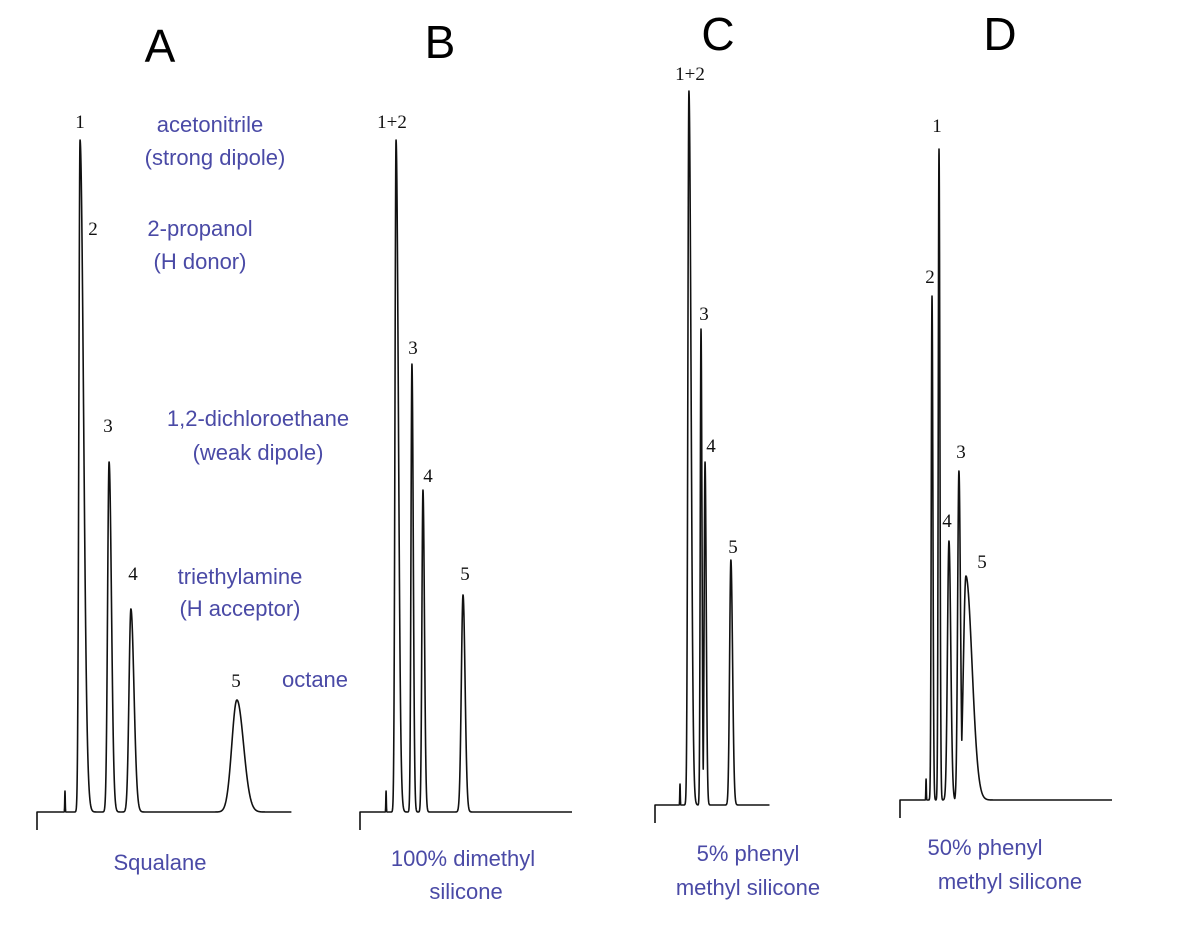  What do you see at coordinates (733, 547) in the screenshot?
I see `peak-label-c-5: 5` at bounding box center [733, 547].